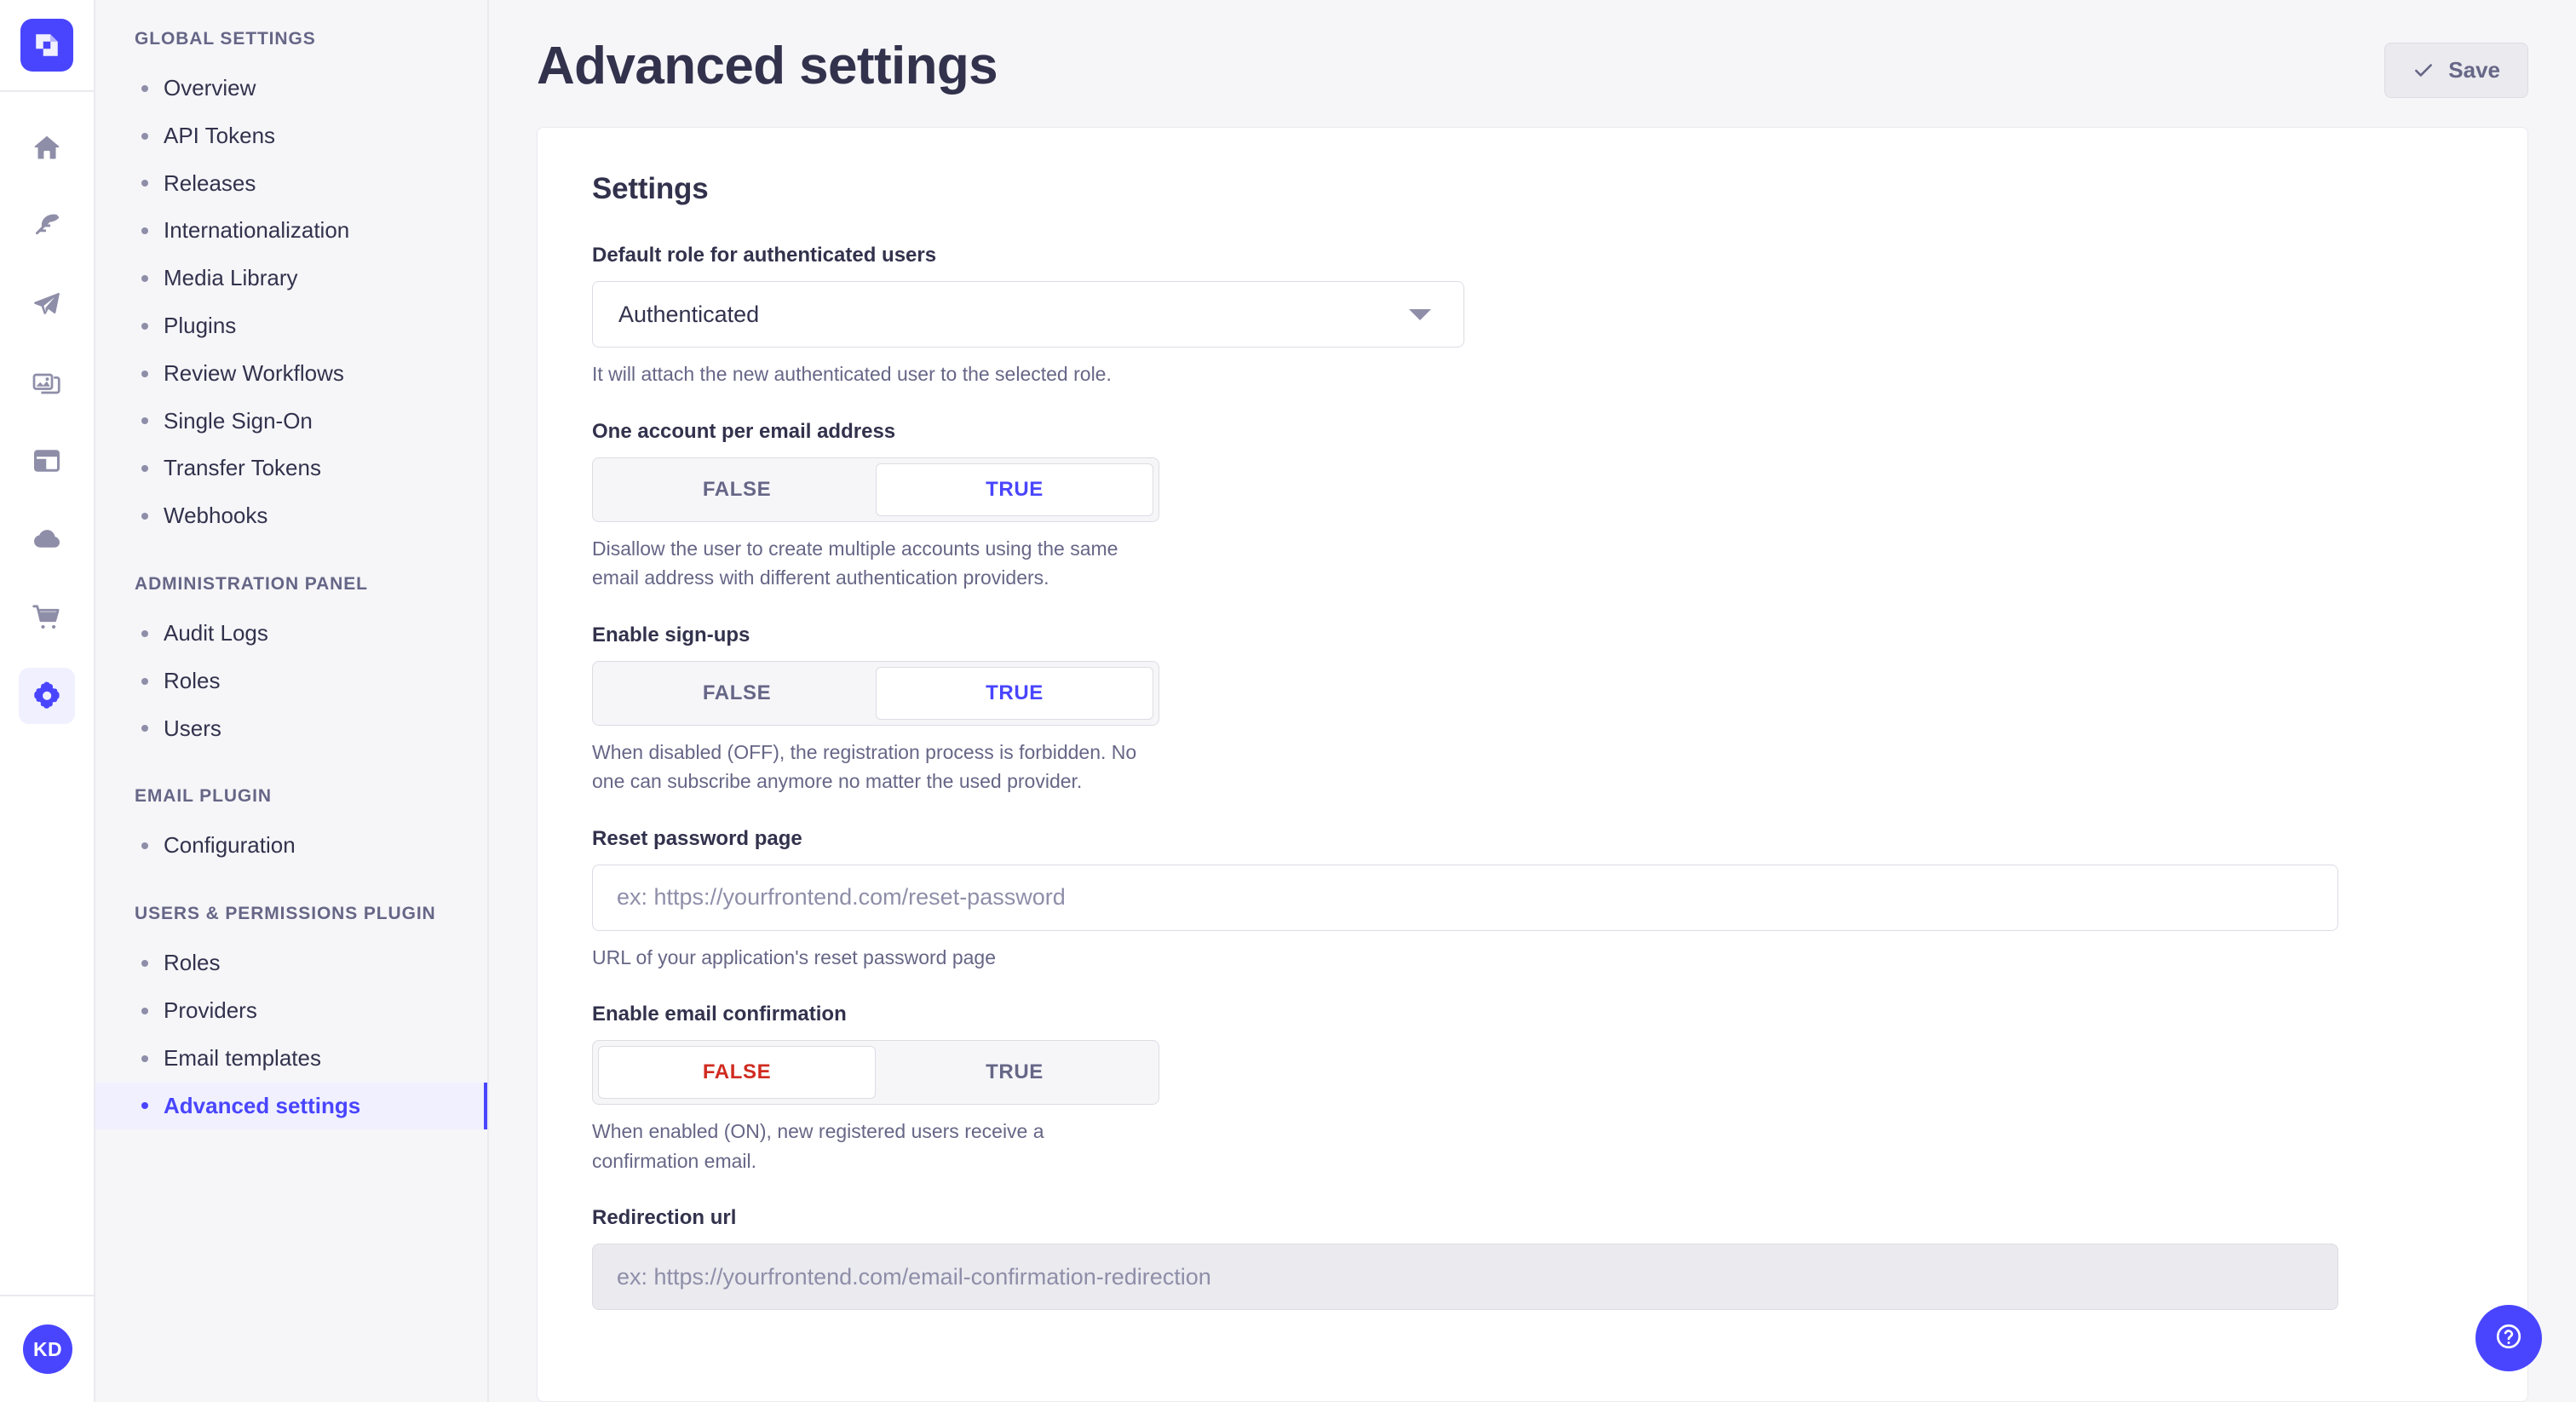 The width and height of the screenshot is (2576, 1402). I want to click on sidebar-item-email-configuration: Configuration, so click(291, 846).